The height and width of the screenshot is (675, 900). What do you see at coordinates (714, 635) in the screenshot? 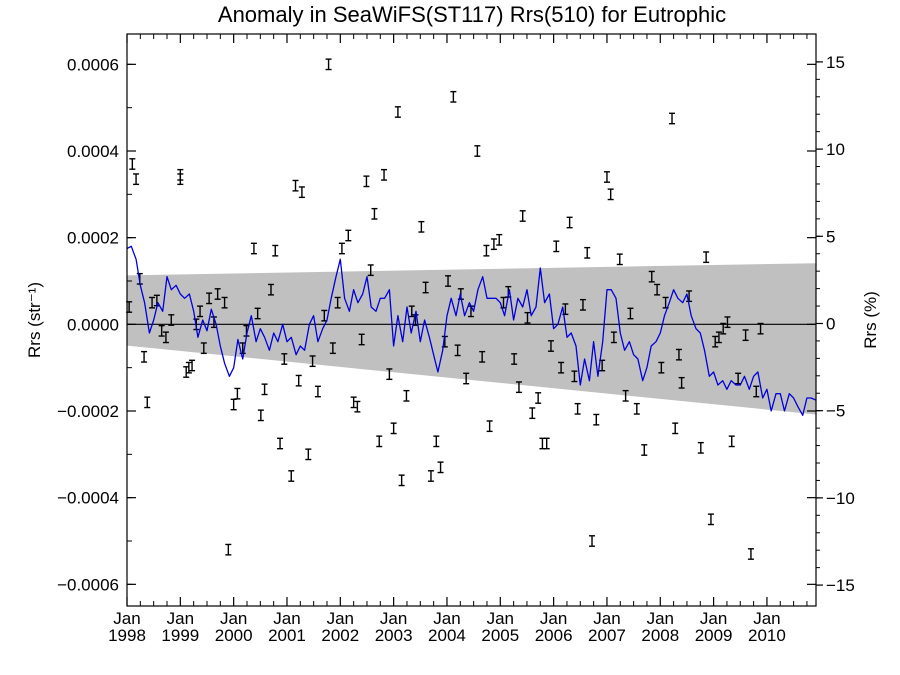
I see `x-tick-label-year: 2009` at bounding box center [714, 635].